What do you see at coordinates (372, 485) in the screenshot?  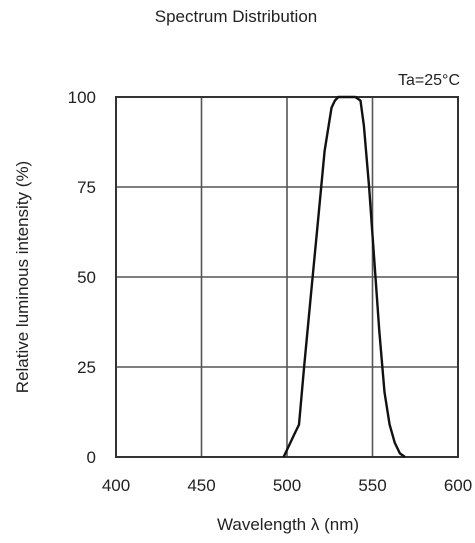 I see `x-tick-label: 550` at bounding box center [372, 485].